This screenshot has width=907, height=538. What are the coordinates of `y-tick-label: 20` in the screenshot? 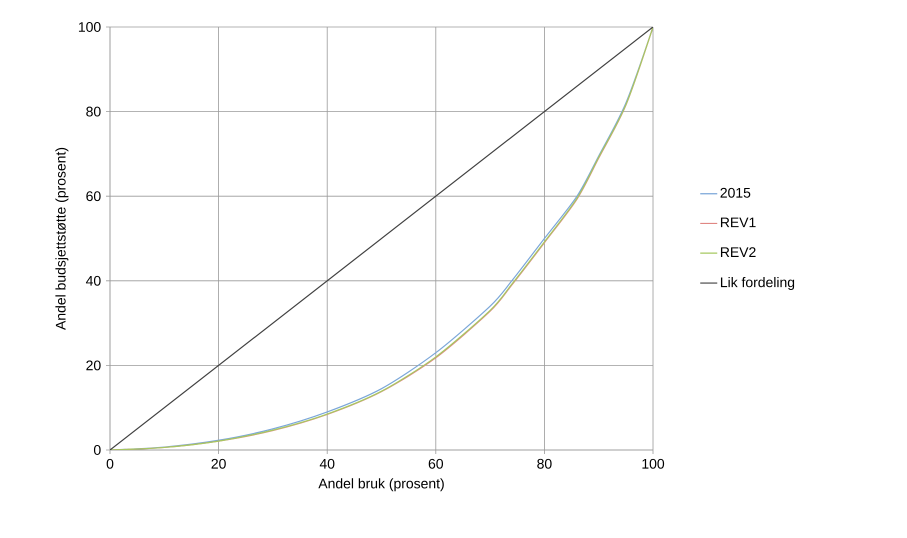 It's located at (93, 365).